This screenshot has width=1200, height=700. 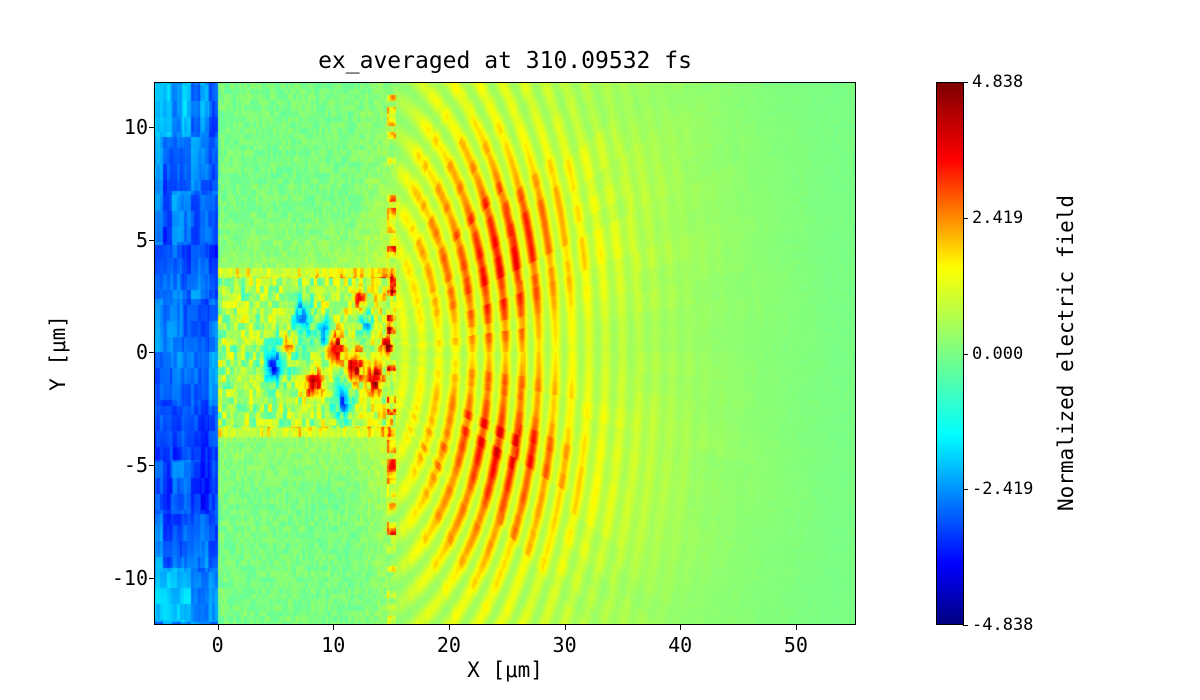 I want to click on colorbar-tick-label: 2.419, so click(x=998, y=217).